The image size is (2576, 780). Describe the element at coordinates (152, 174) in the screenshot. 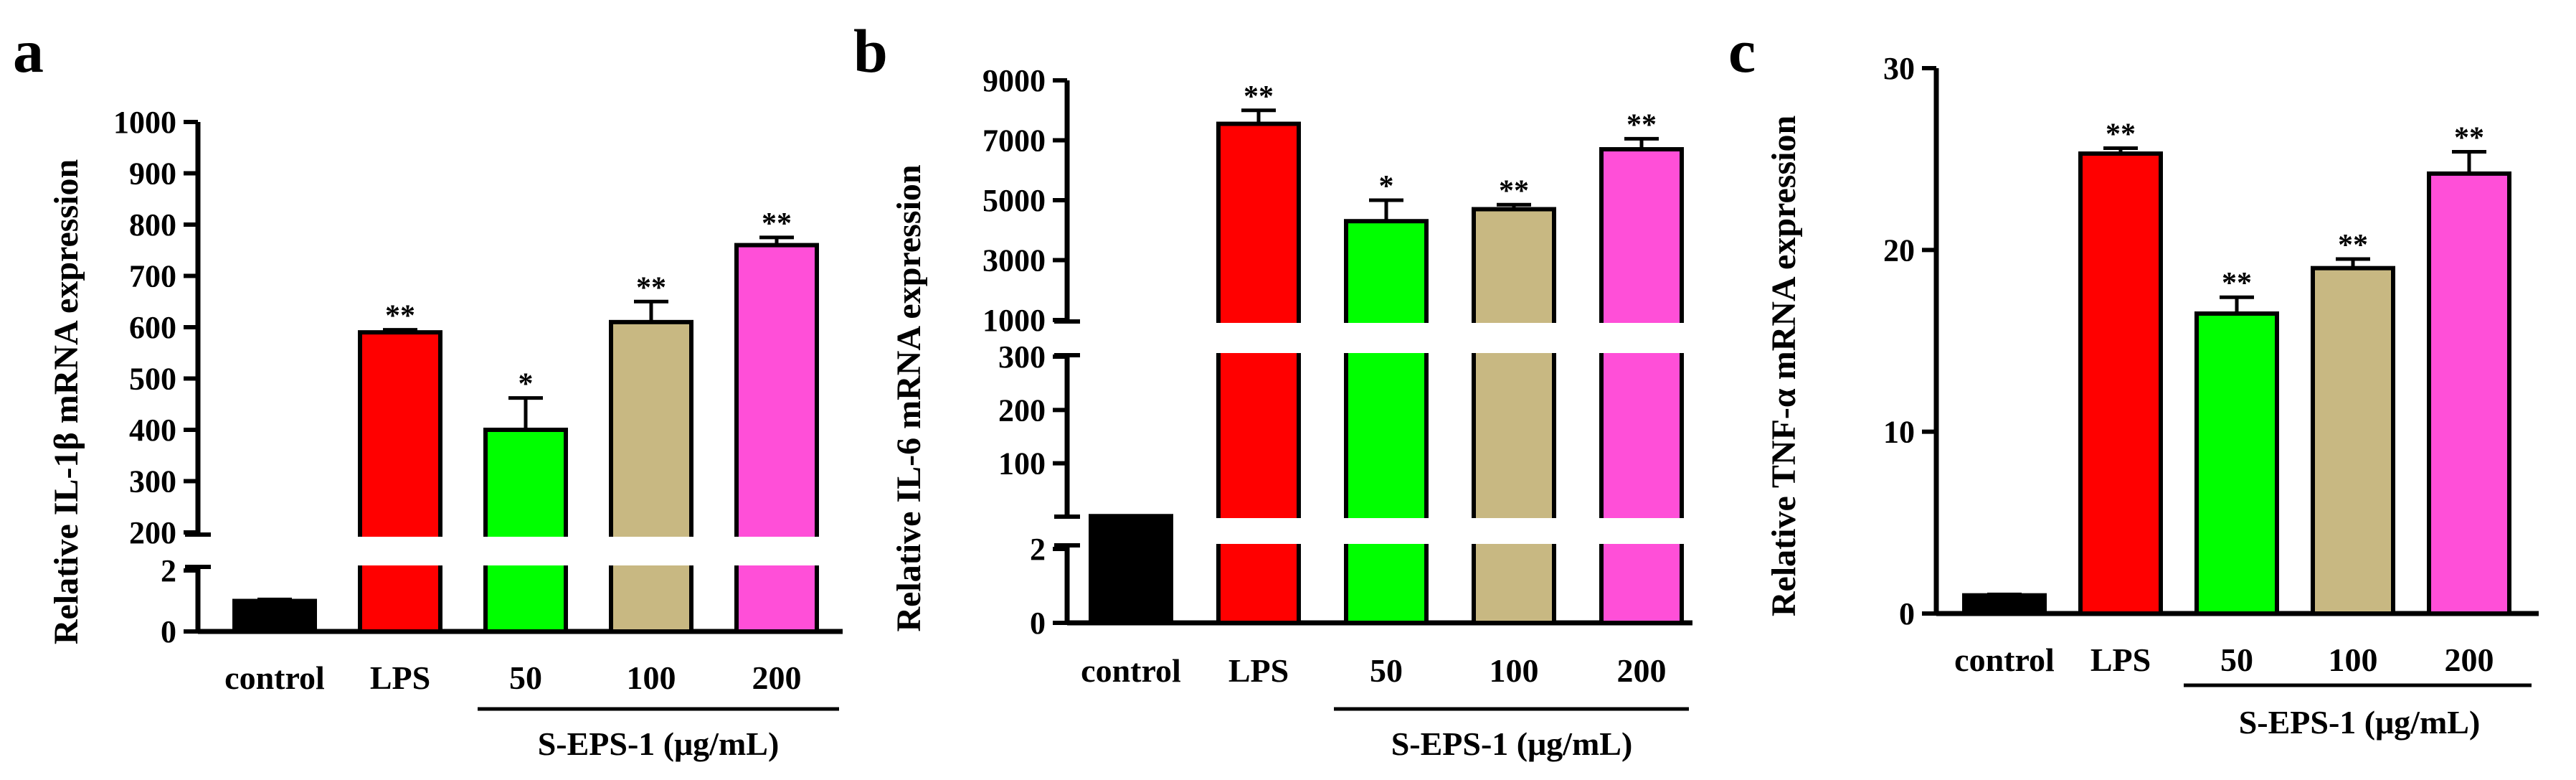

I see `panel-a-ytick-label: 900` at that location.